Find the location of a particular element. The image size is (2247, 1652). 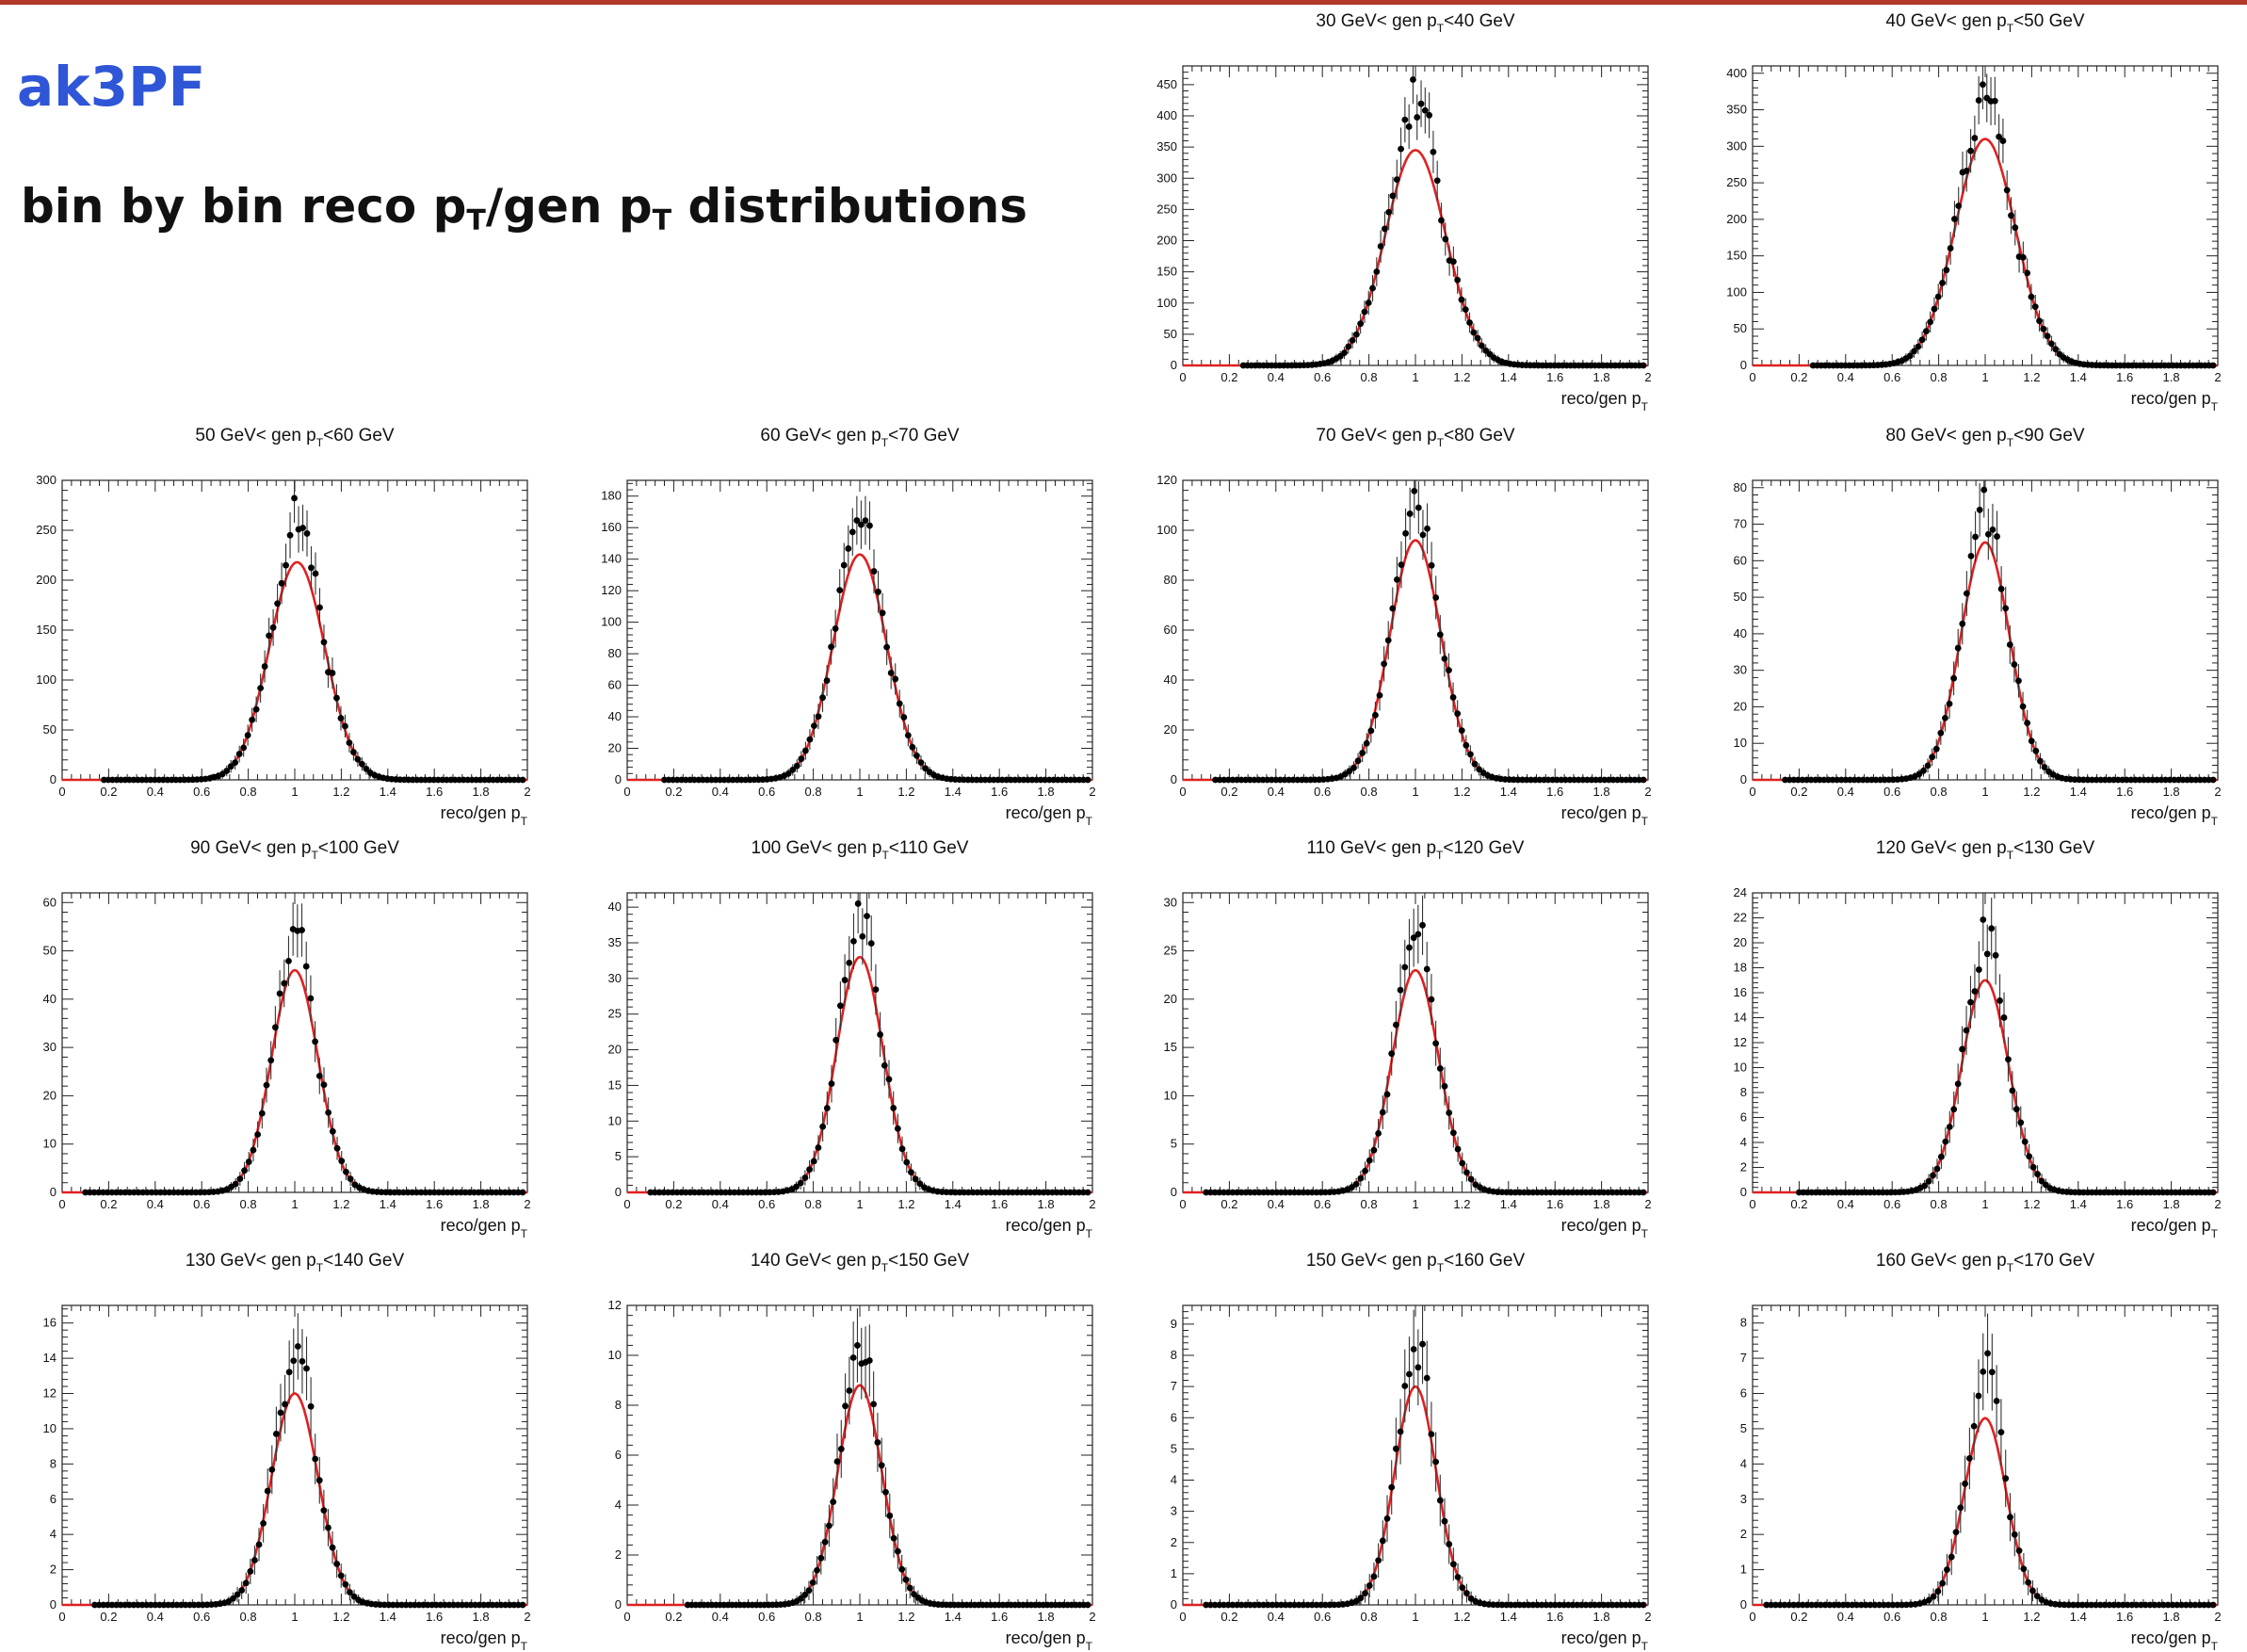

y-tick-label: 250 is located at coordinates (46, 530).